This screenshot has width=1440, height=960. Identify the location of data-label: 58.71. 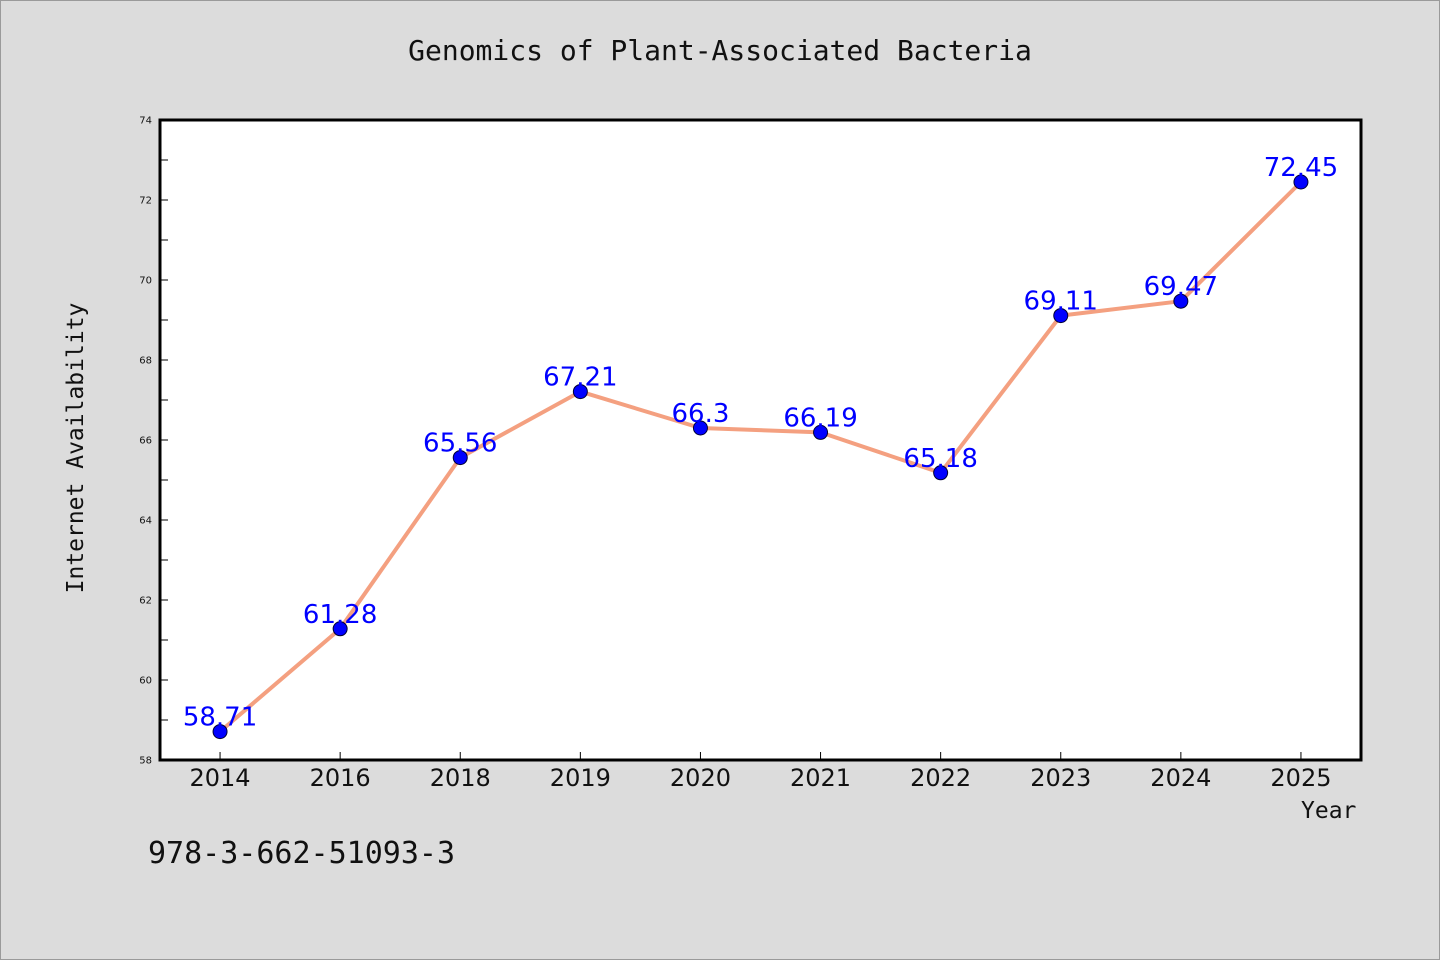
(220, 718).